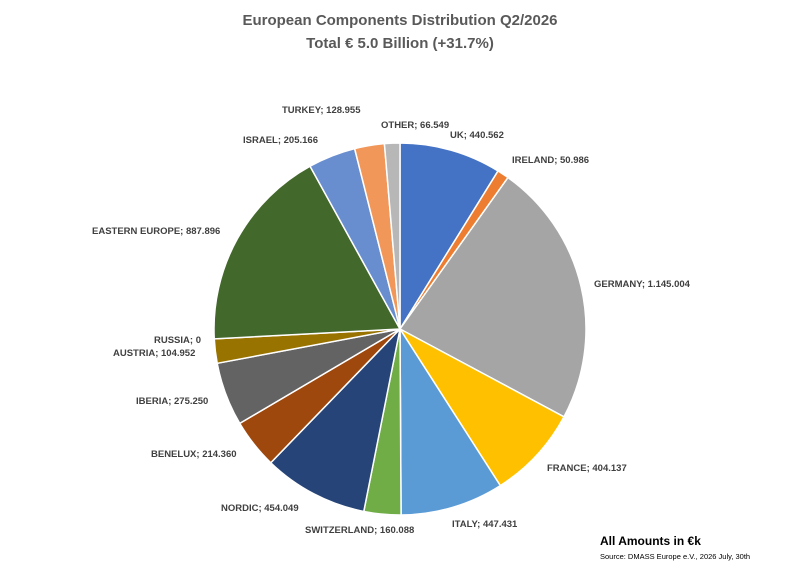 This screenshot has width=800, height=579. What do you see at coordinates (359, 530) in the screenshot?
I see `slice-label-switzerland: SWITZERLAND; 160.088` at bounding box center [359, 530].